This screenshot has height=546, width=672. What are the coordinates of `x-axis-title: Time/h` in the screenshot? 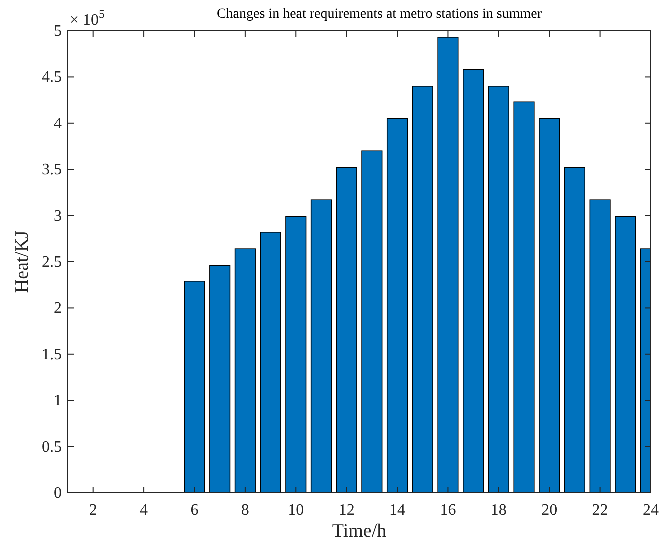 It's located at (360, 531).